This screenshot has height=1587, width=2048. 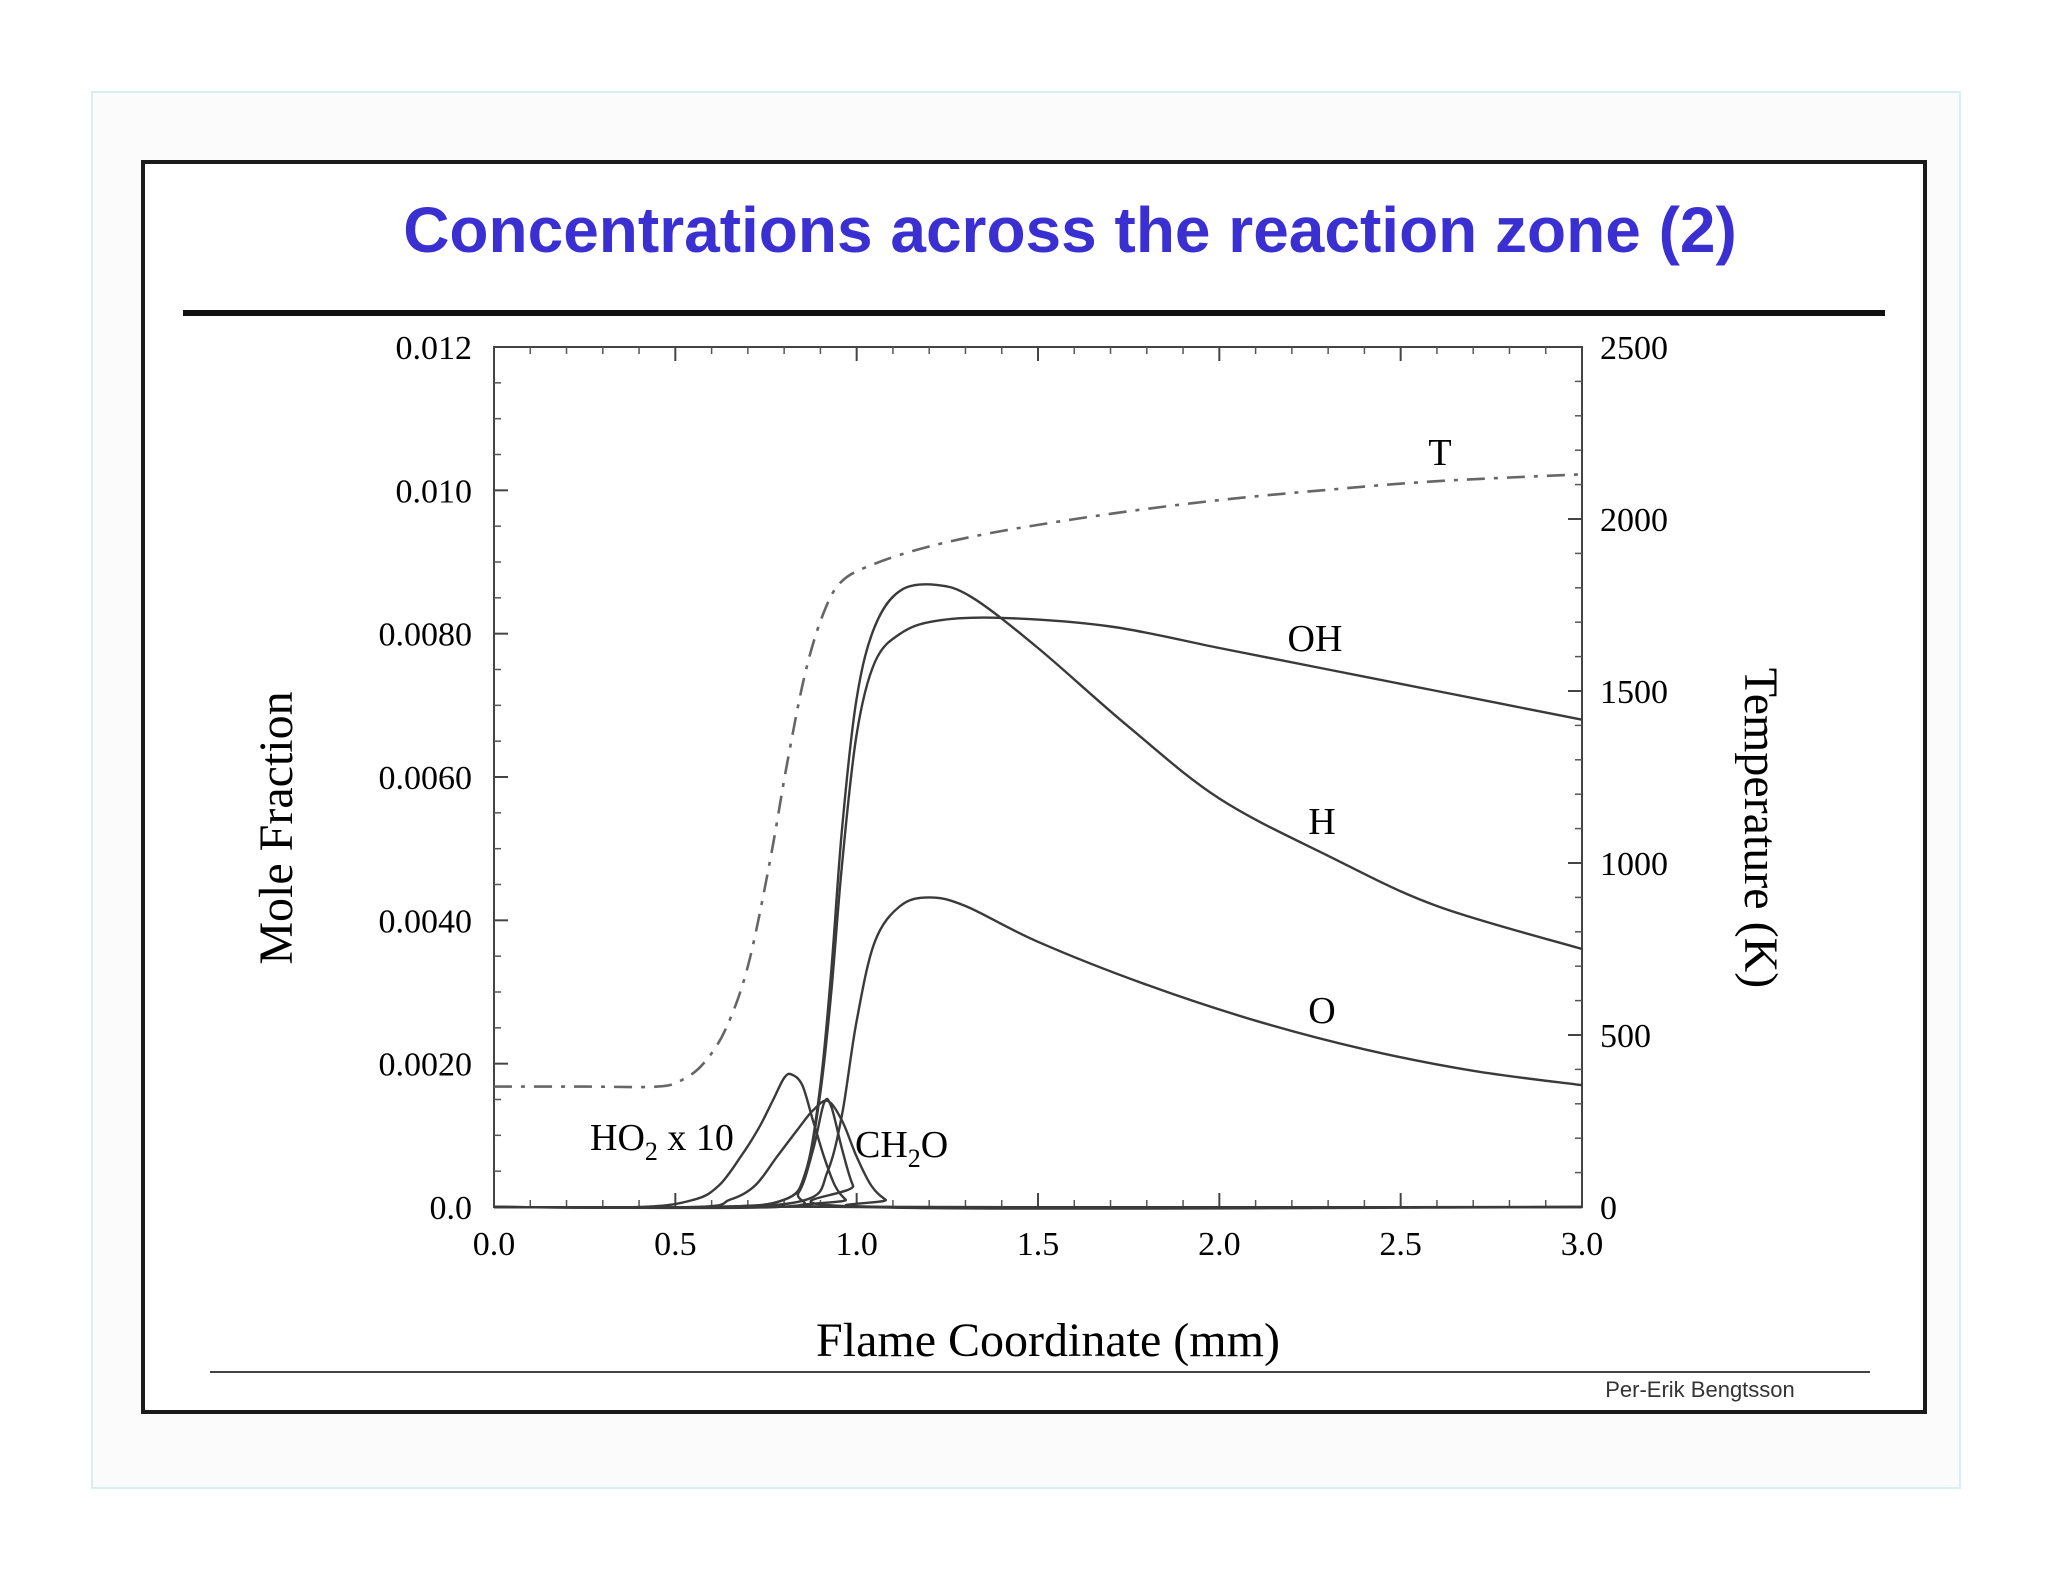 I want to click on y2-tick-label: 1500, so click(x=1634, y=692).